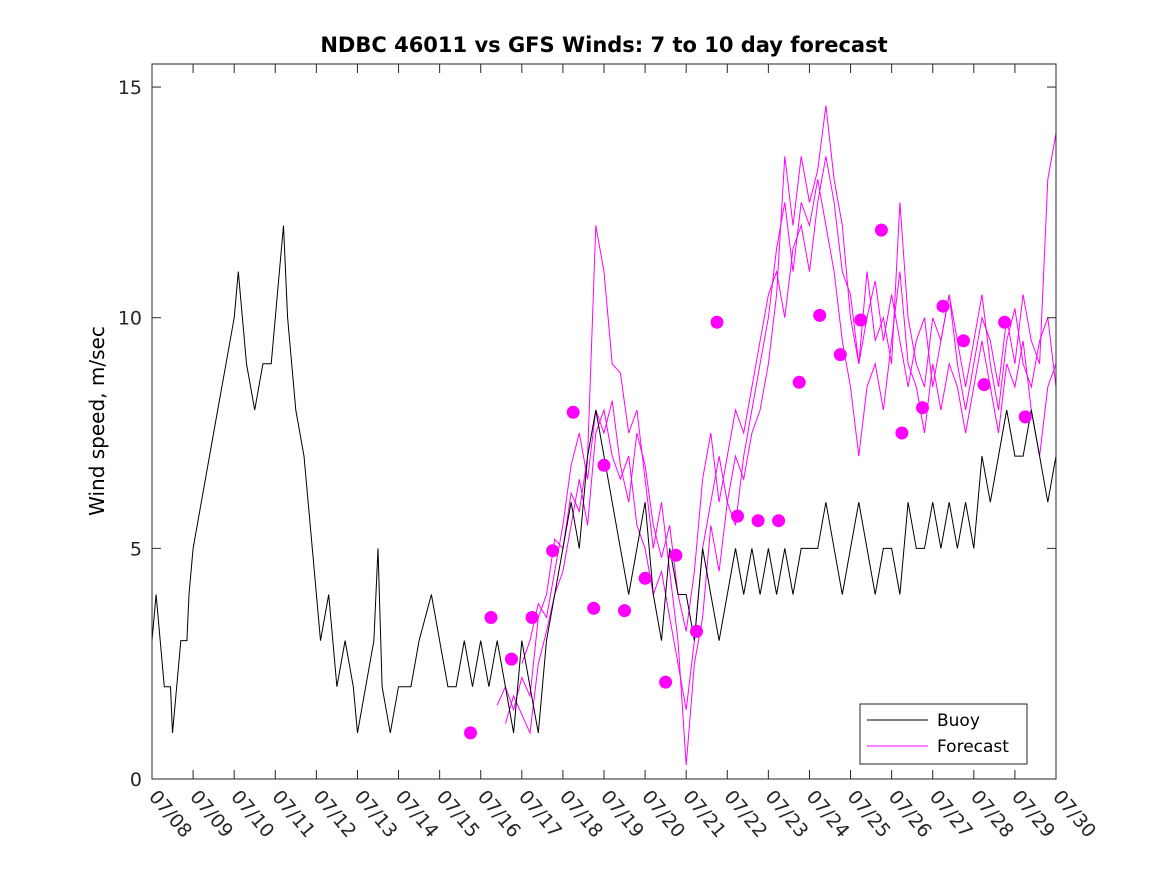  I want to click on y-tick-label: 0, so click(136, 780).